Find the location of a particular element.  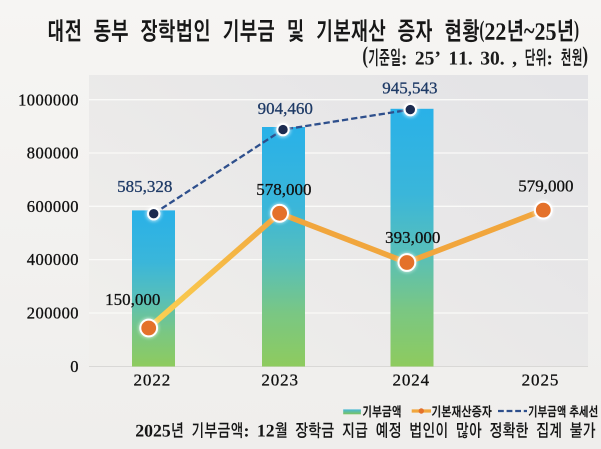

svg-text: 2024 is located at coordinates (411, 379).